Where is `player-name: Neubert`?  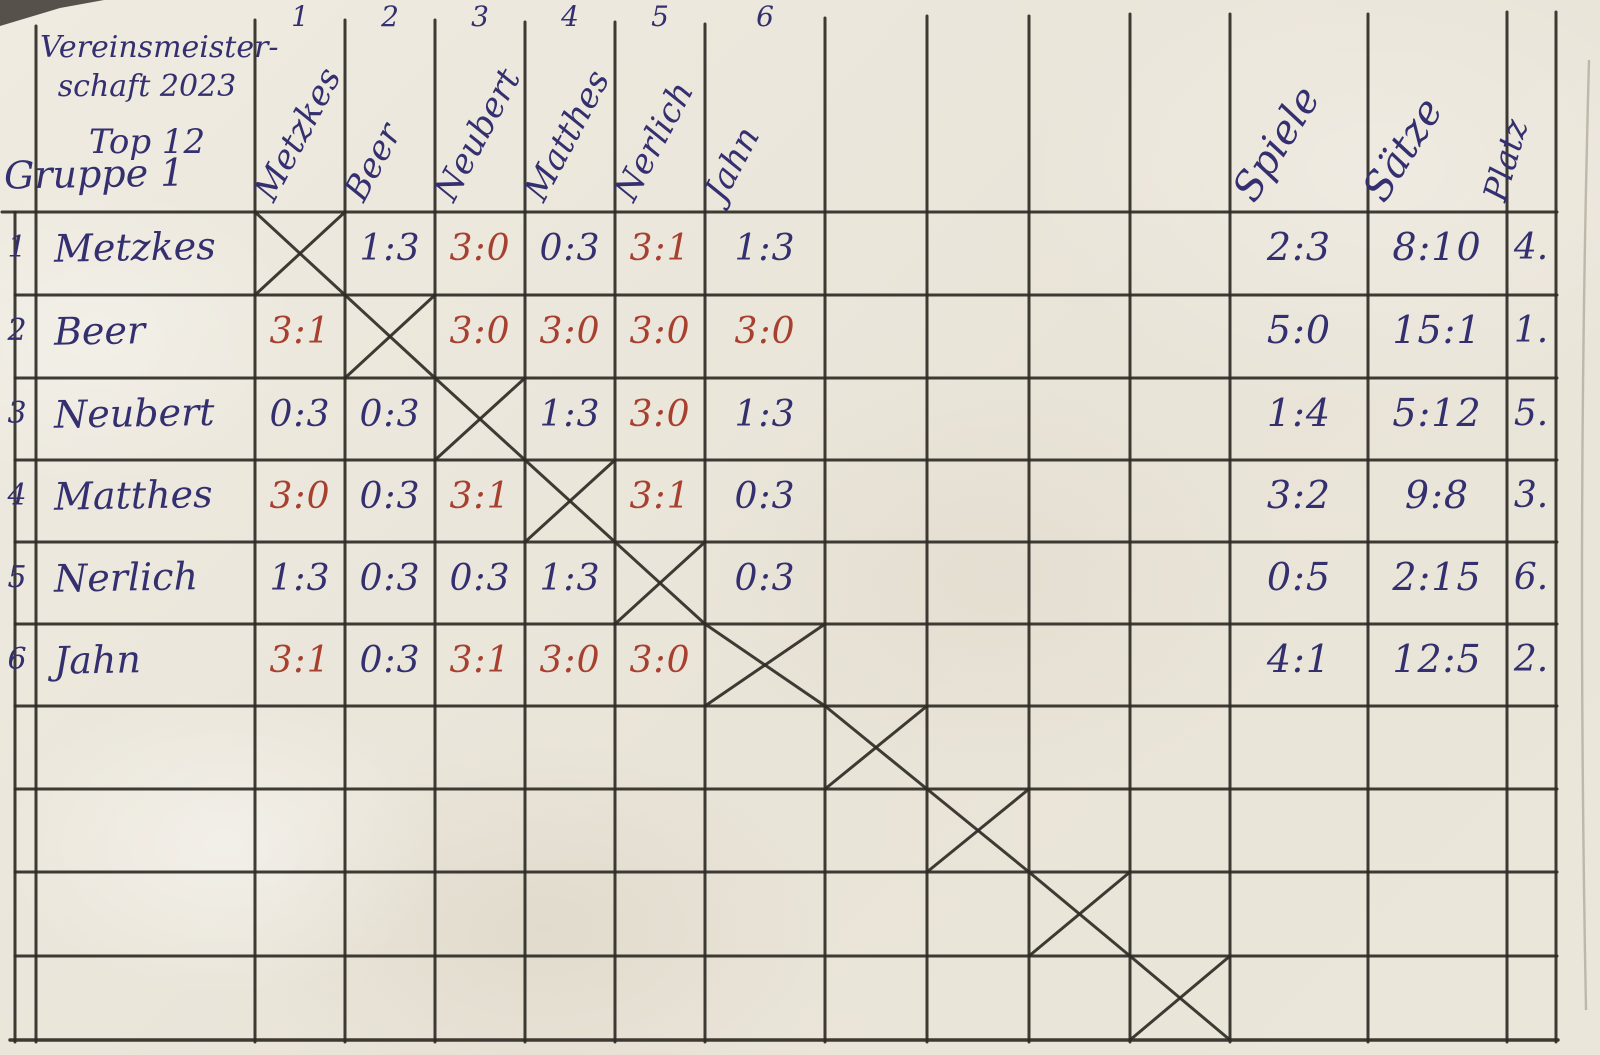
player-name: Neubert is located at coordinates (134, 413).